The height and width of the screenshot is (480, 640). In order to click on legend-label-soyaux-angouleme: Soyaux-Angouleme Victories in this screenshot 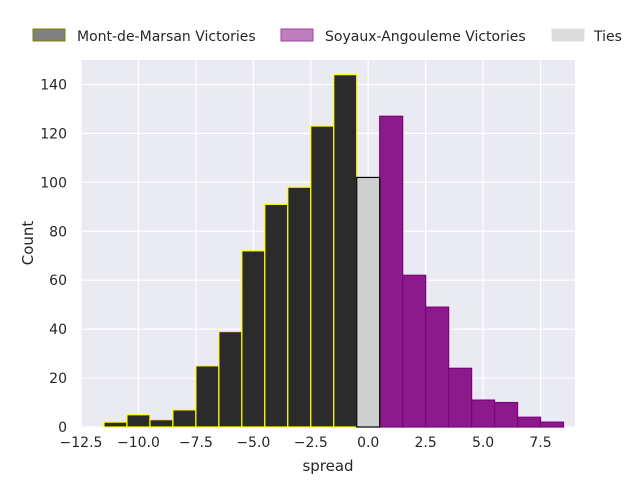, I will do `click(425, 37)`.